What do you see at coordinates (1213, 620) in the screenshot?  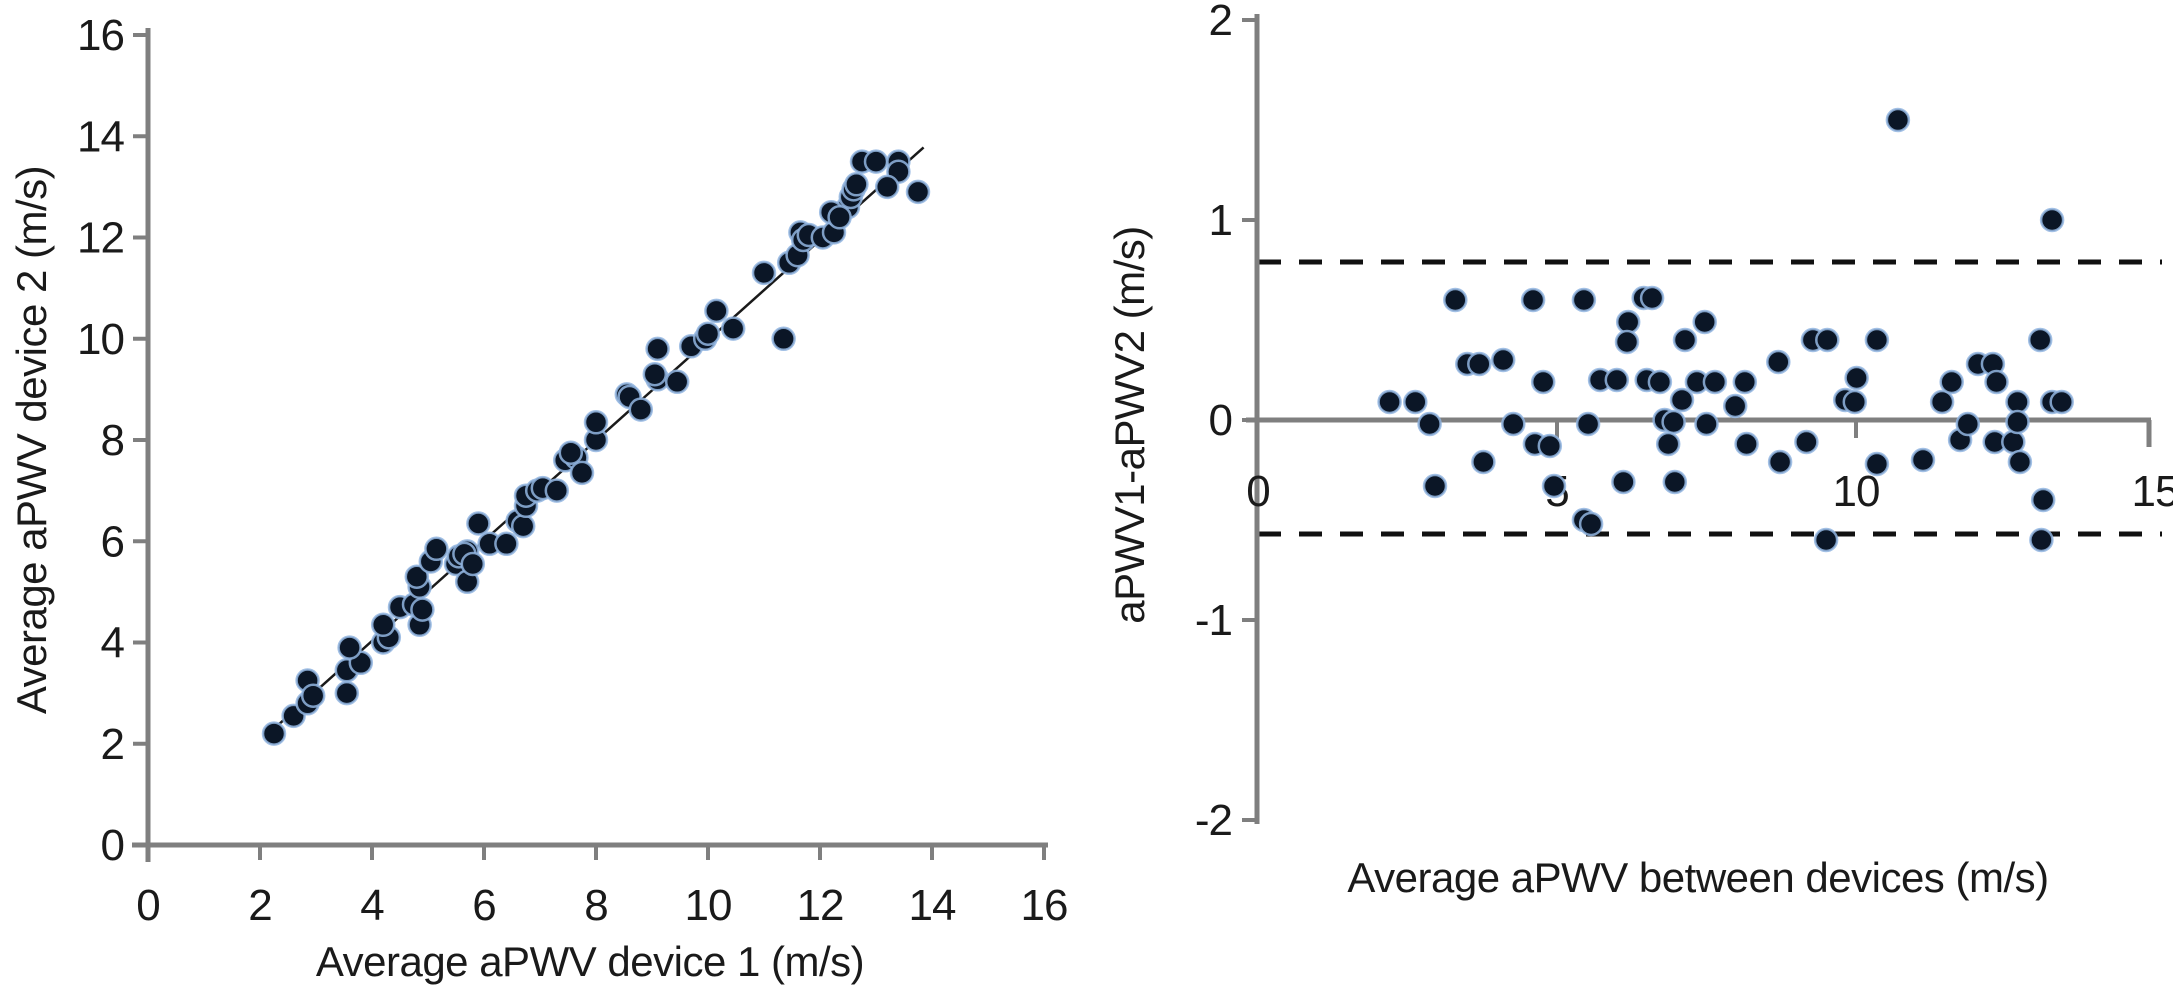 I see `y-tick-label: -1` at bounding box center [1213, 620].